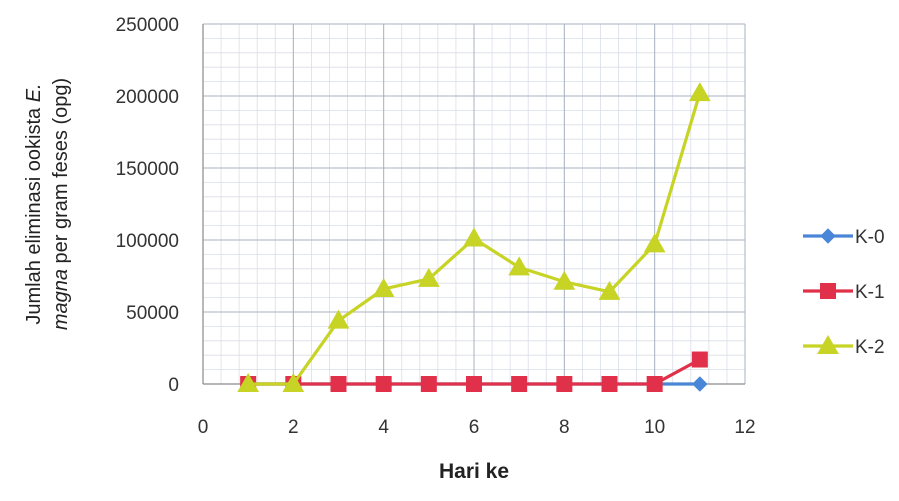 This screenshot has height=501, width=899. What do you see at coordinates (293, 427) in the screenshot?
I see `x-tick-label: 2` at bounding box center [293, 427].